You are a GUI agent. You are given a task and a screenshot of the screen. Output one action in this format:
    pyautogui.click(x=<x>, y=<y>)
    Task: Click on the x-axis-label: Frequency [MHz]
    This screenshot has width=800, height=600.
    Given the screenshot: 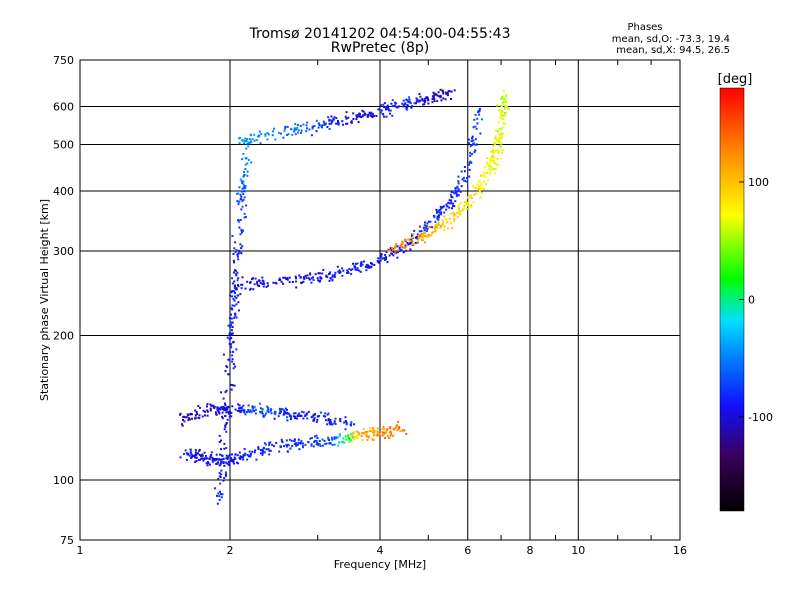 What is the action you would take?
    pyautogui.click(x=380, y=564)
    